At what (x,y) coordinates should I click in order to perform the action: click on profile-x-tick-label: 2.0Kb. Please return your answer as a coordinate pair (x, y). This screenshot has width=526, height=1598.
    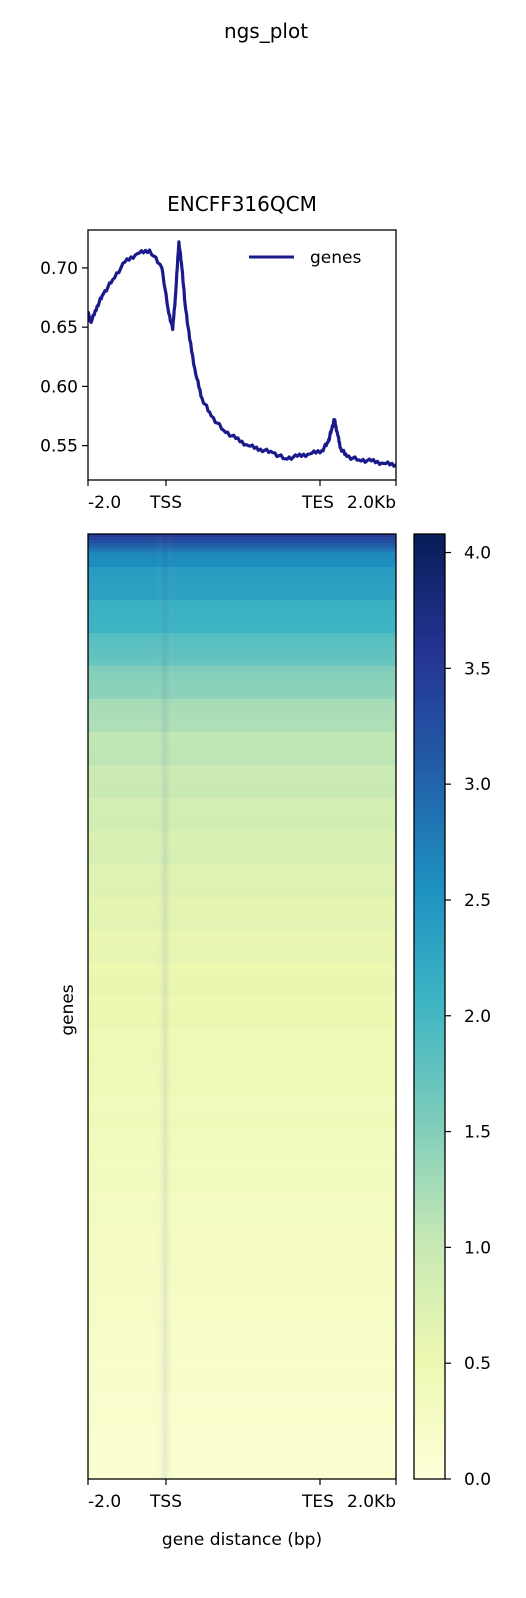
    Looking at the image, I should click on (371, 503).